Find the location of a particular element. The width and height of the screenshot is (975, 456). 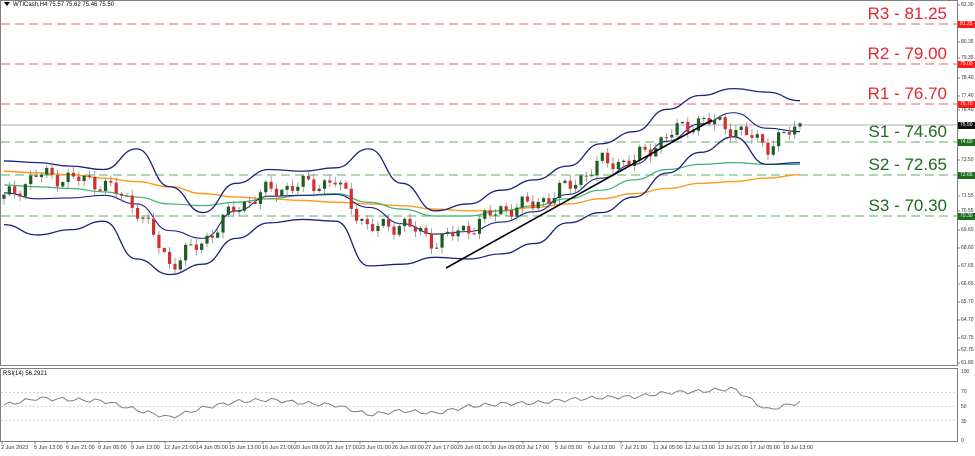

time-axis-label: 6 Jul 13:00 is located at coordinates (601, 448).